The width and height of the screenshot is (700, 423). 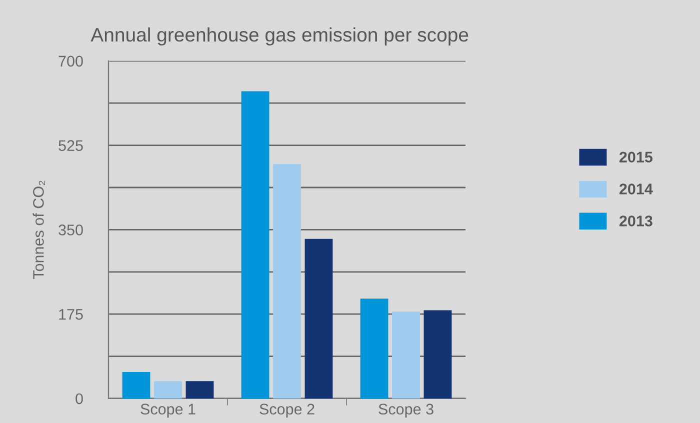 What do you see at coordinates (70, 230) in the screenshot?
I see `y-tick-label: 350` at bounding box center [70, 230].